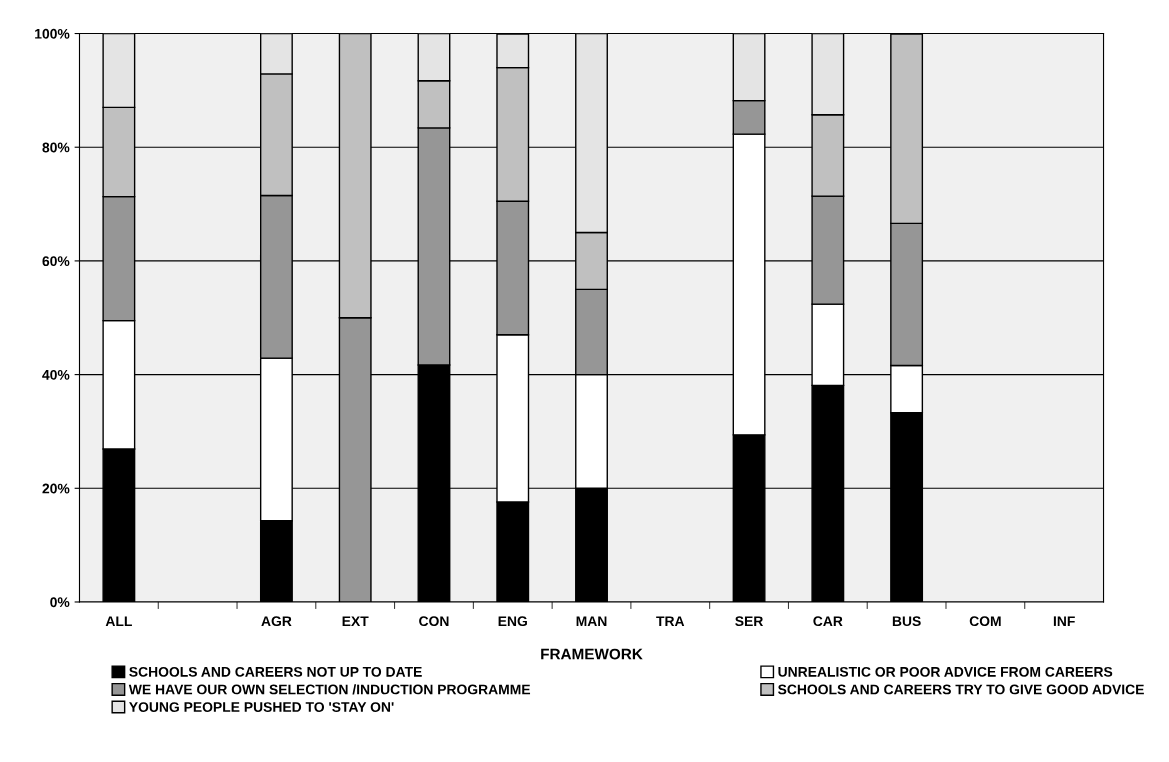 This screenshot has width=1169, height=762. What do you see at coordinates (276, 621) in the screenshot?
I see `x-tick-label: AGR` at bounding box center [276, 621].